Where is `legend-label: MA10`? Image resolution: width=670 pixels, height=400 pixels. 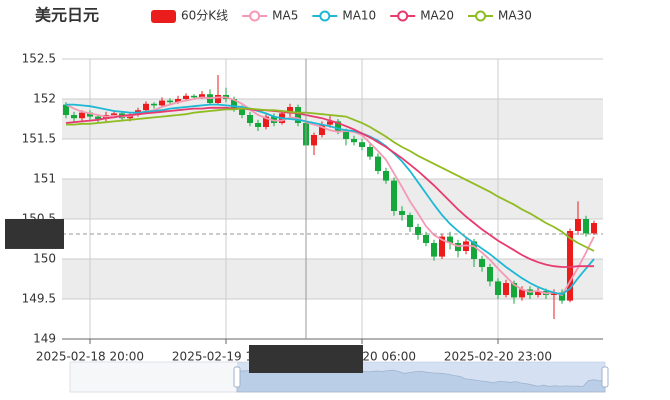 legend-label: MA10 is located at coordinates (359, 16).